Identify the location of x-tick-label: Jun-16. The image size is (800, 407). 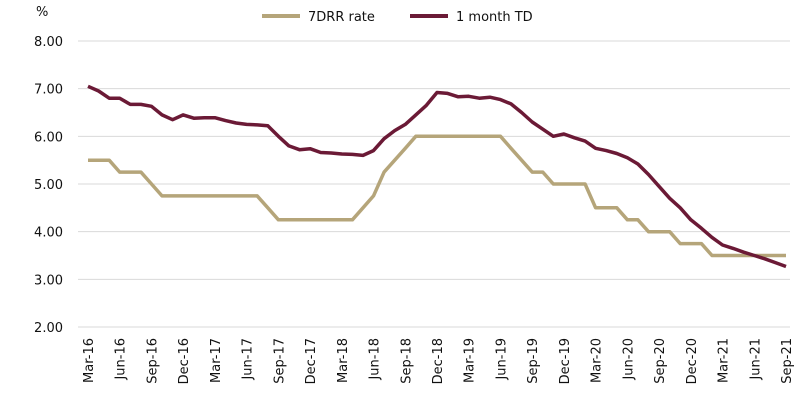
(121, 359).